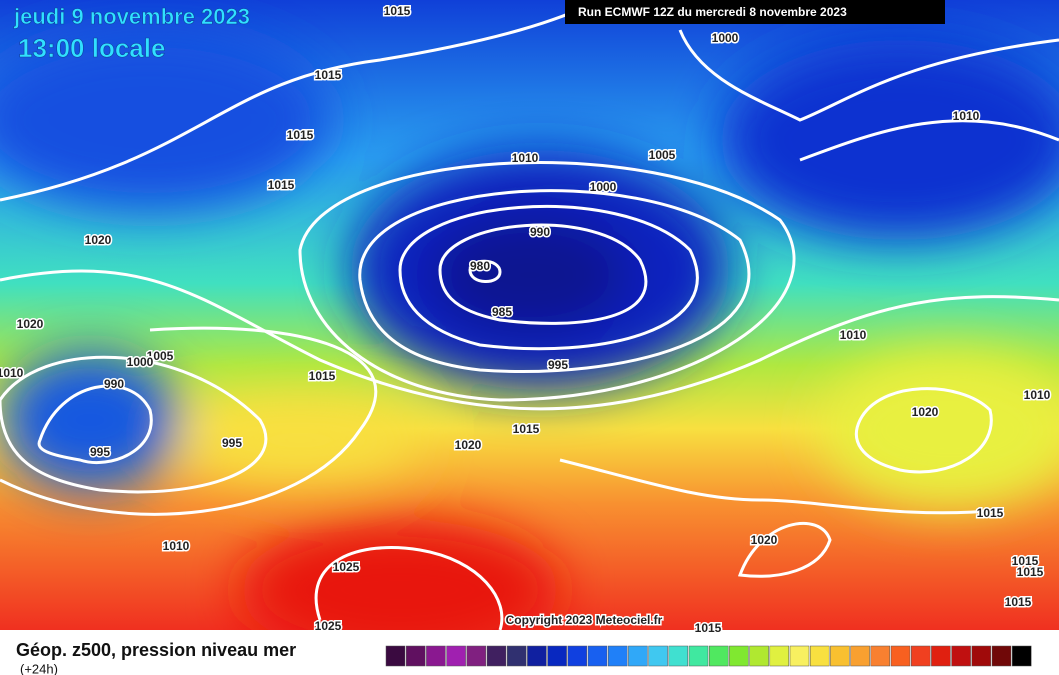 This screenshot has width=1059, height=675. Describe the element at coordinates (584, 620) in the screenshot. I see `copyright: Copyright 2023 Meteociel.fr` at that location.